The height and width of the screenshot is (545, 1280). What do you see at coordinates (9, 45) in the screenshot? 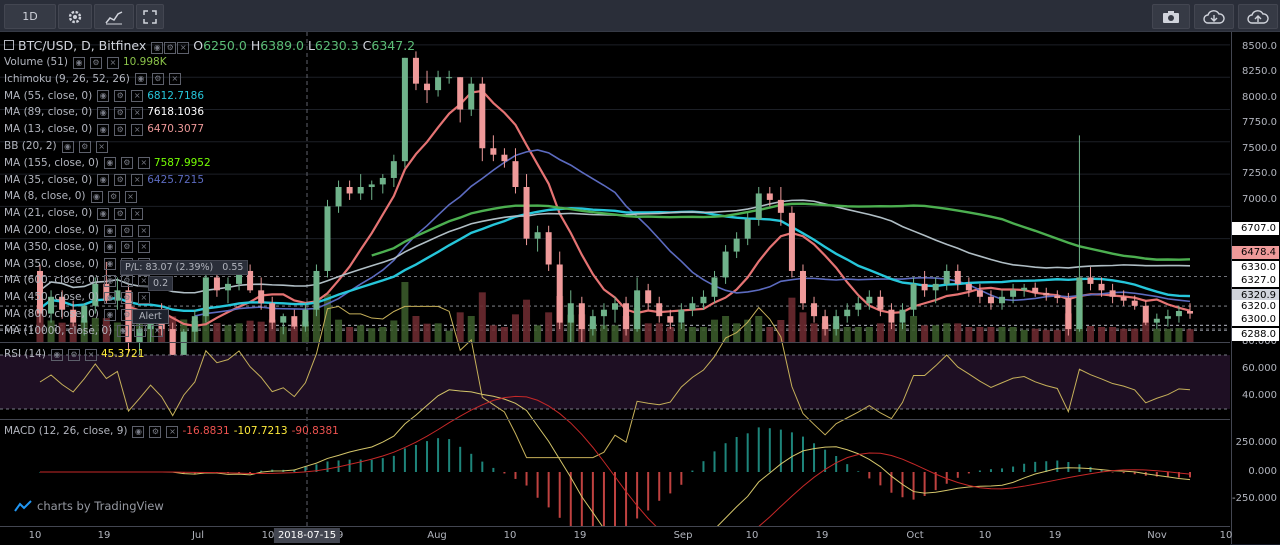
I see `collapse-icon` at bounding box center [9, 45].